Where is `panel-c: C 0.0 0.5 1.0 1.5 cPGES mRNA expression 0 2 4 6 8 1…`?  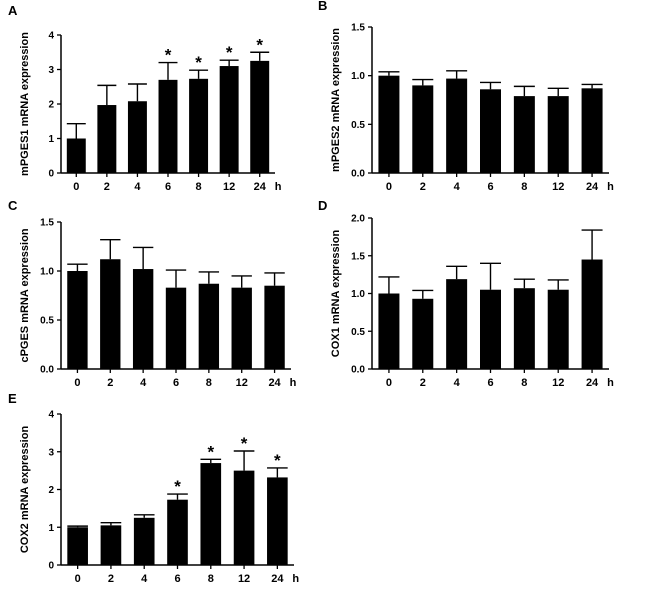
panel-c: C 0.0 0.5 1.0 1.5 cPGES mRNA expression 0 2 4 6 8 1… is located at coordinates (152, 293).